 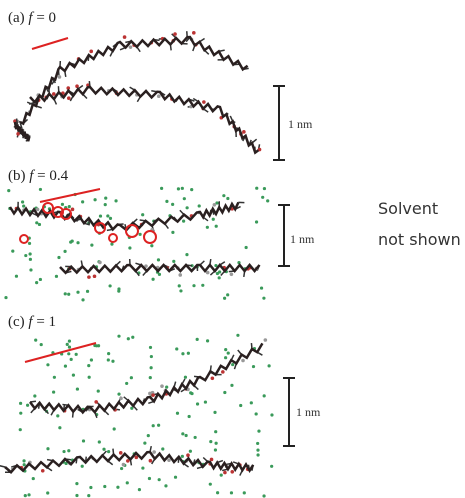 What do you see at coordinates (46, 18) in the screenshot?
I see `panel-value: = 0` at bounding box center [46, 18].